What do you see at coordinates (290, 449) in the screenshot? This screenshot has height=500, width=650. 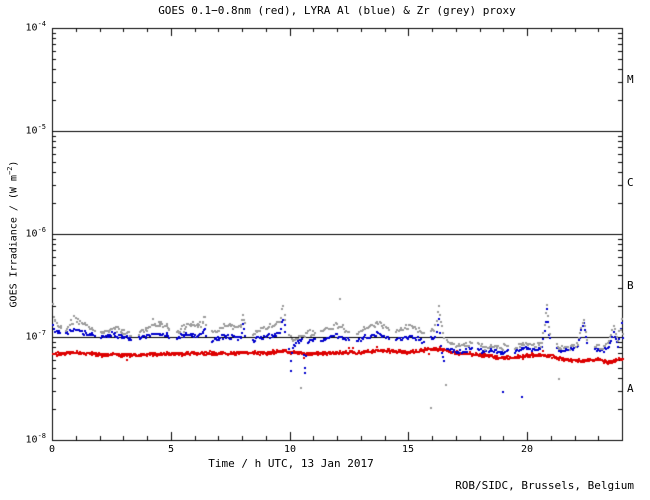 I see `x-tick-label: 10` at bounding box center [290, 449].